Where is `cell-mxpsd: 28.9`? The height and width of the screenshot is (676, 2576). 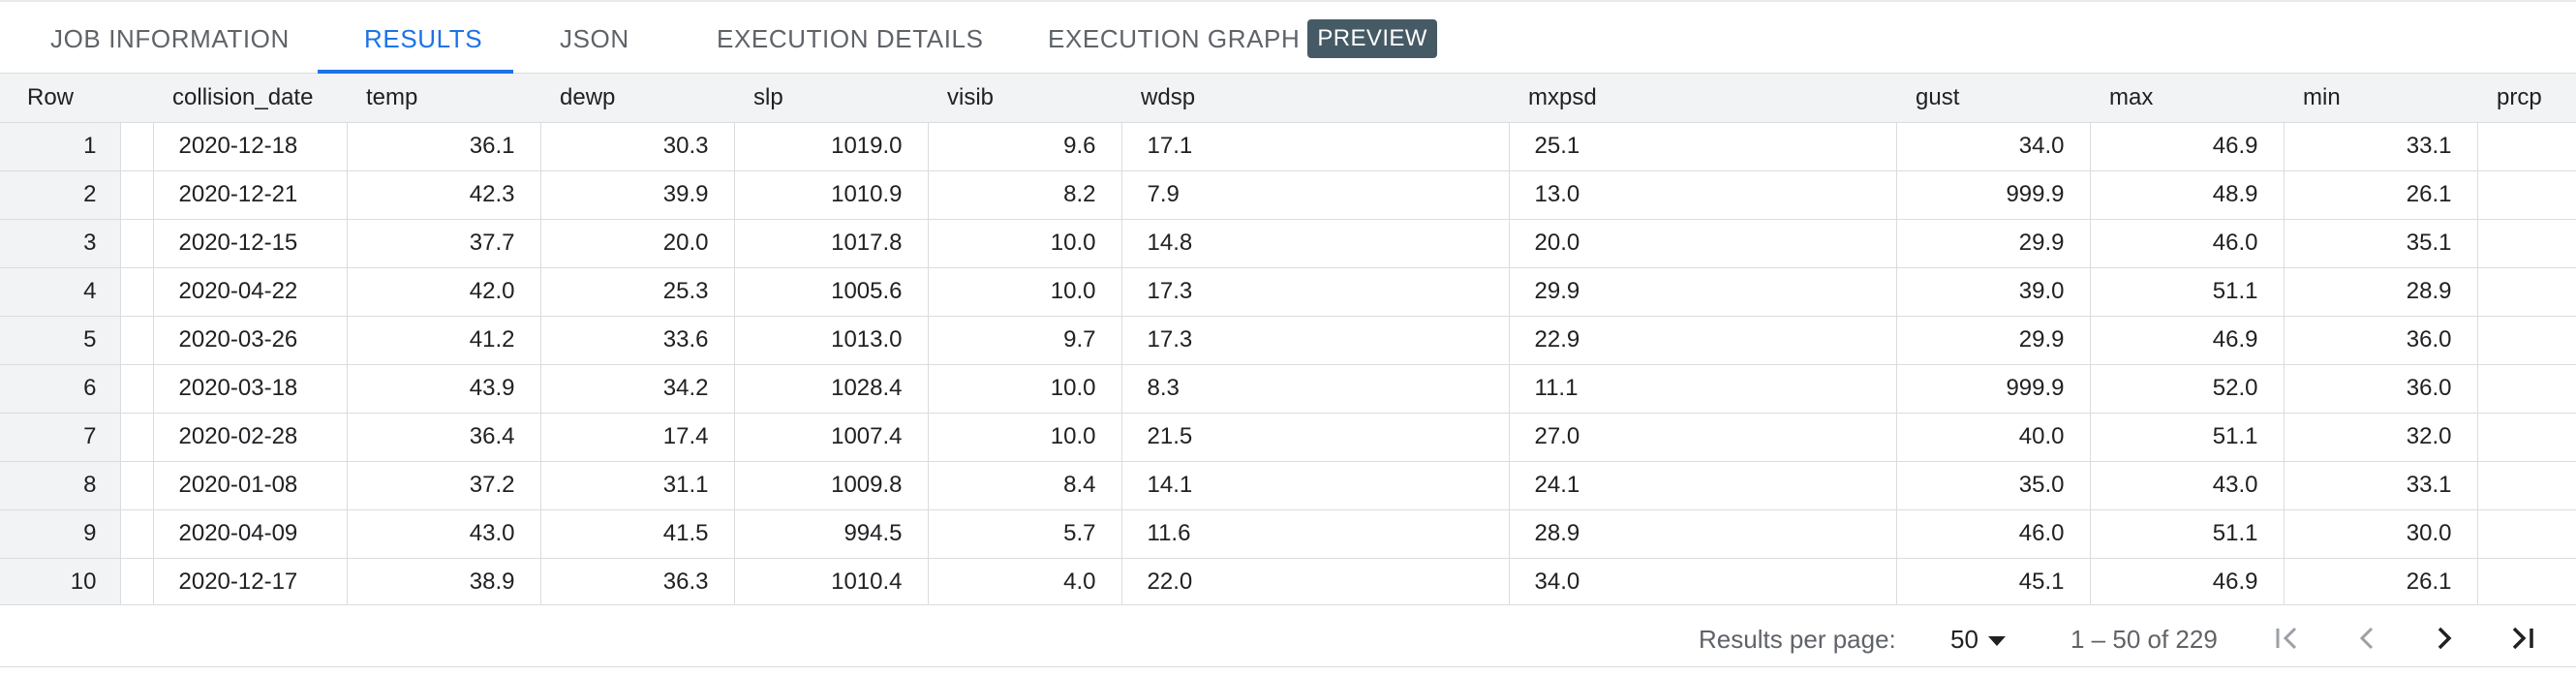 cell-mxpsd: 28.9 is located at coordinates (1702, 533).